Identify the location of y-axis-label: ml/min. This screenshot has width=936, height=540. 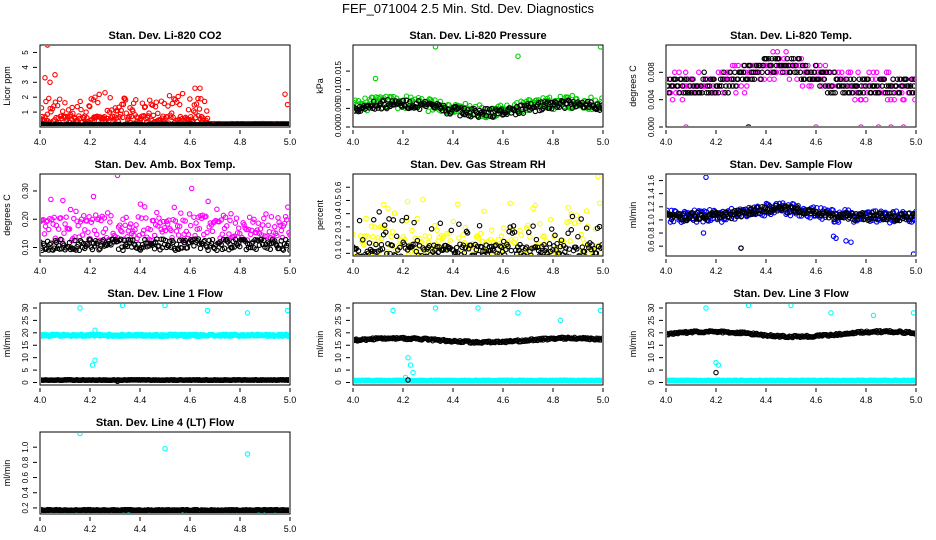
(7, 344).